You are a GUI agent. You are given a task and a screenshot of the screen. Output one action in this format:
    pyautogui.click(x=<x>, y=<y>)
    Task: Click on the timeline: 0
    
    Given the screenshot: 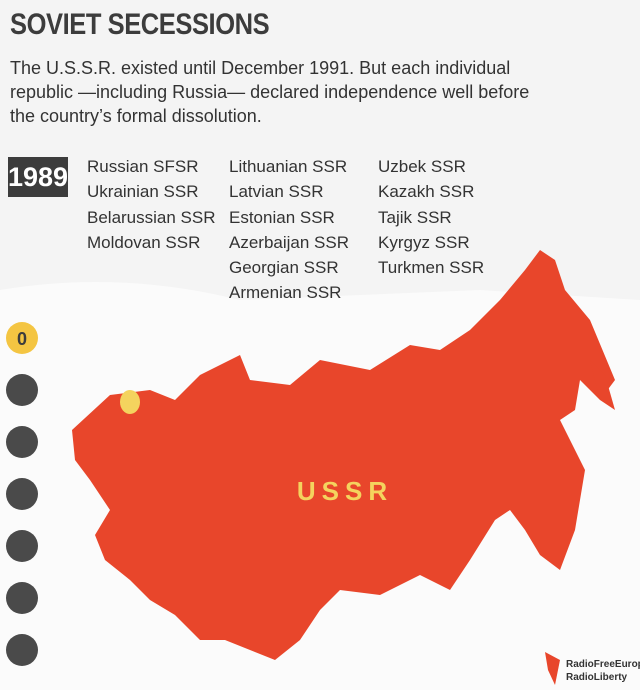 What is the action you would take?
    pyautogui.click(x=22, y=494)
    